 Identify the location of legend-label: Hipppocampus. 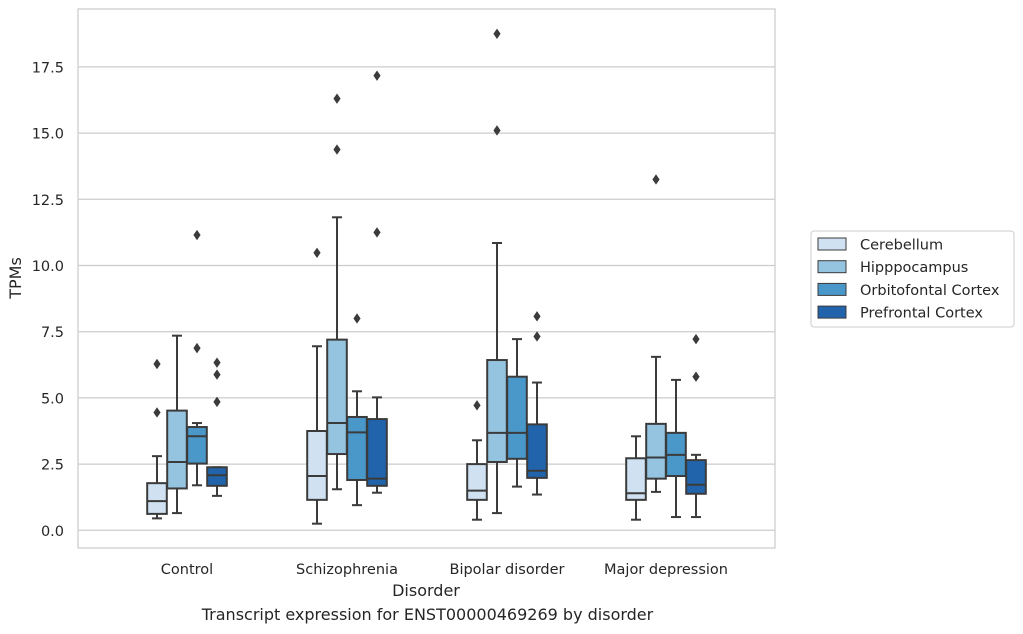
(914, 268).